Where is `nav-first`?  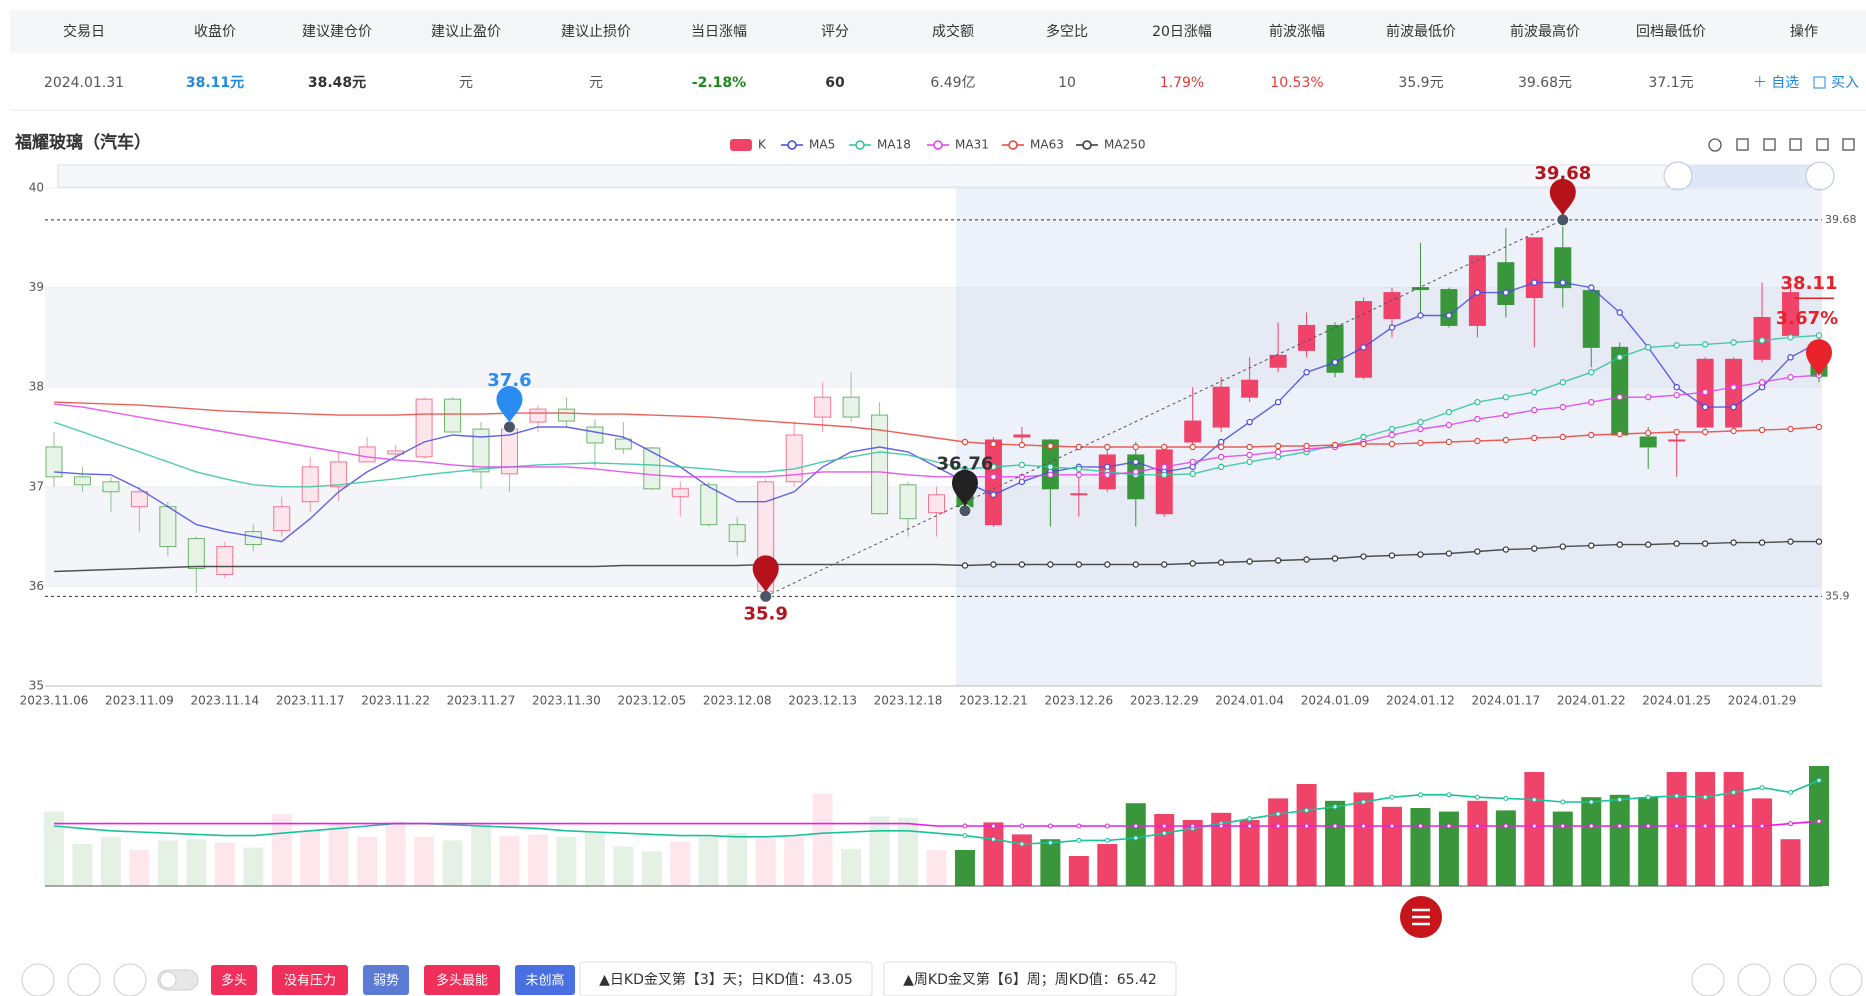 nav-first is located at coordinates (38, 979).